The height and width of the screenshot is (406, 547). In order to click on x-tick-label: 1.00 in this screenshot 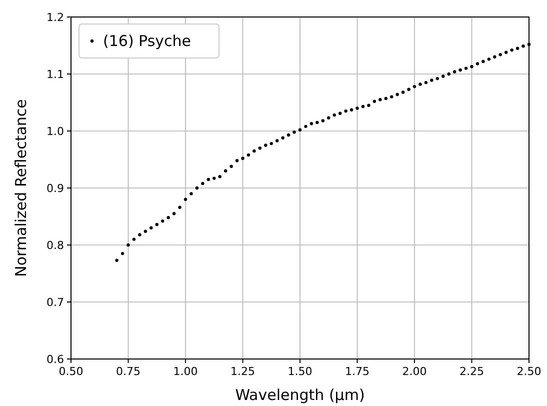, I will do `click(185, 371)`.